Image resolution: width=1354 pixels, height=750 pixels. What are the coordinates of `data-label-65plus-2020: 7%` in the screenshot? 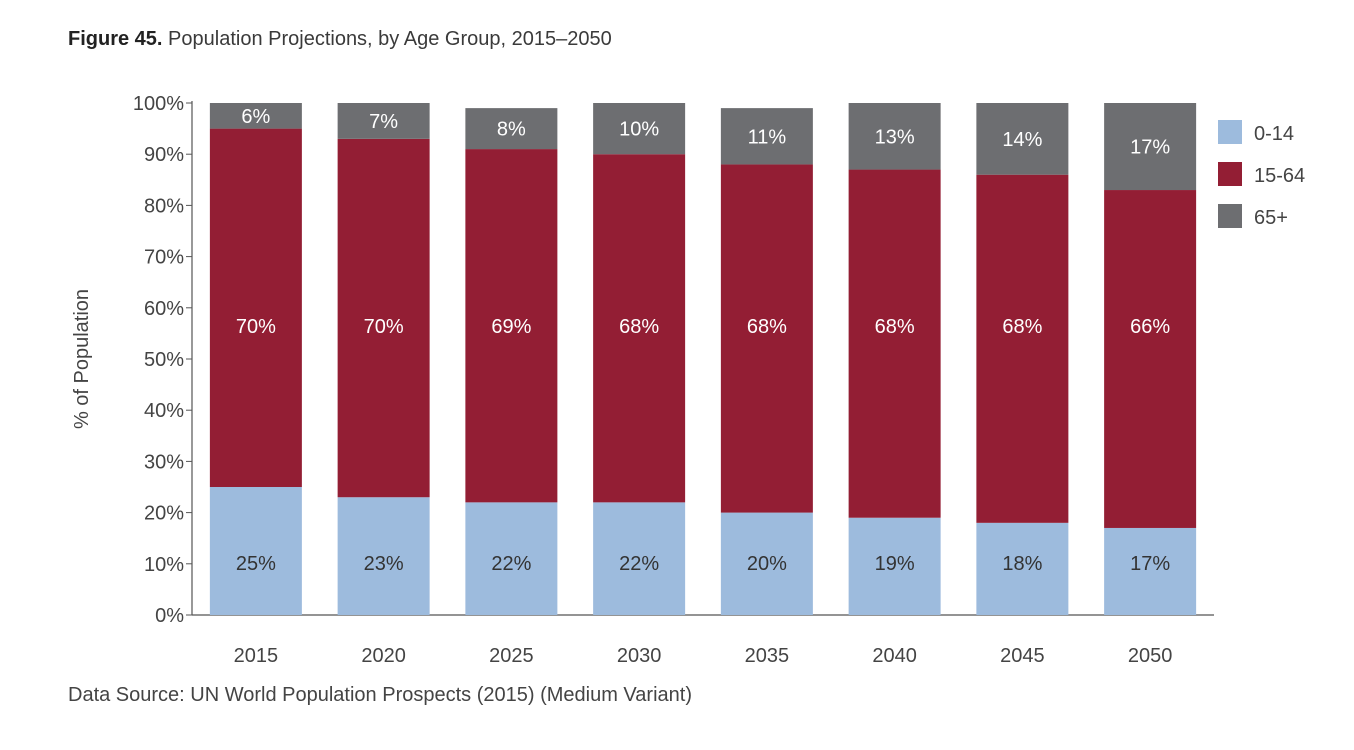 It's located at (383, 122).